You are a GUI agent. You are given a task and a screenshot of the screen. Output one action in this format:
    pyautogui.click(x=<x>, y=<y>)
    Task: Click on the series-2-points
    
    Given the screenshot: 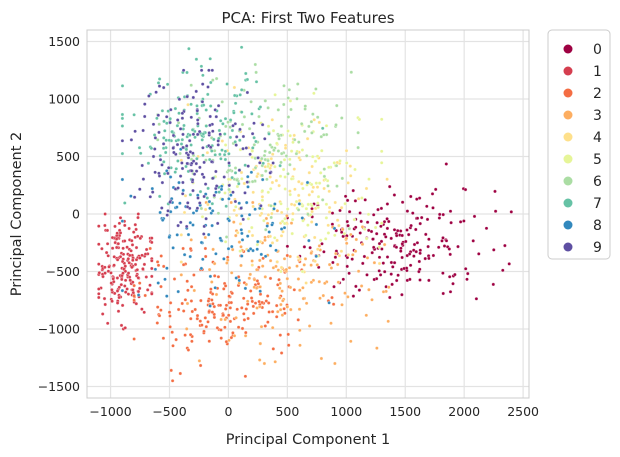 What is the action you would take?
    pyautogui.click(x=234, y=314)
    